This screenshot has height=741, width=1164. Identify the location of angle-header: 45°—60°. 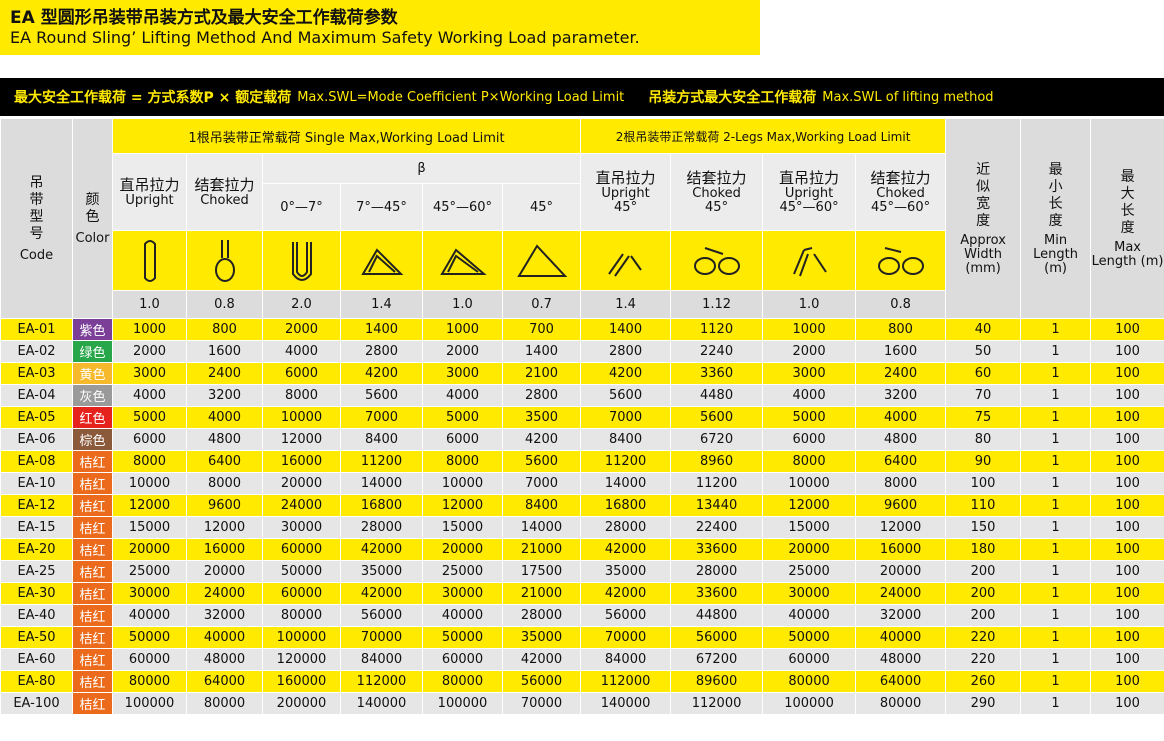
(462, 207).